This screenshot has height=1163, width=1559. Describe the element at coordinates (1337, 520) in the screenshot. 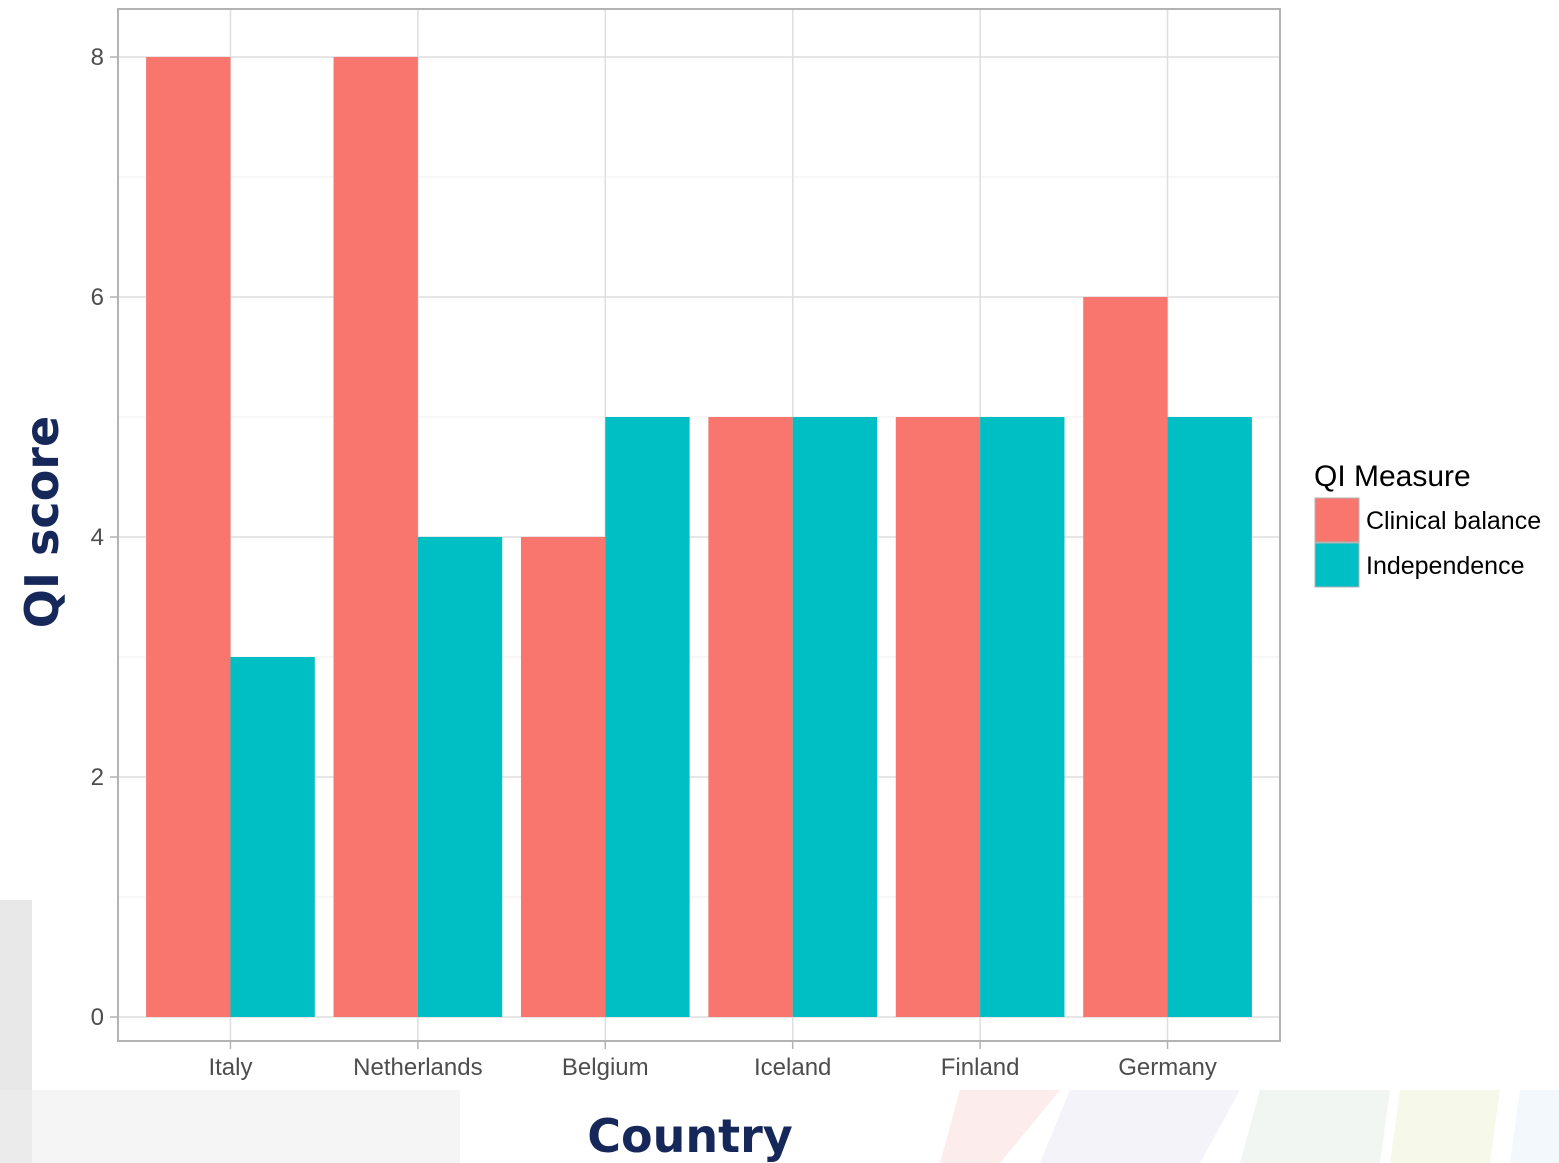

I see `legend-key-clinical-balance` at that location.